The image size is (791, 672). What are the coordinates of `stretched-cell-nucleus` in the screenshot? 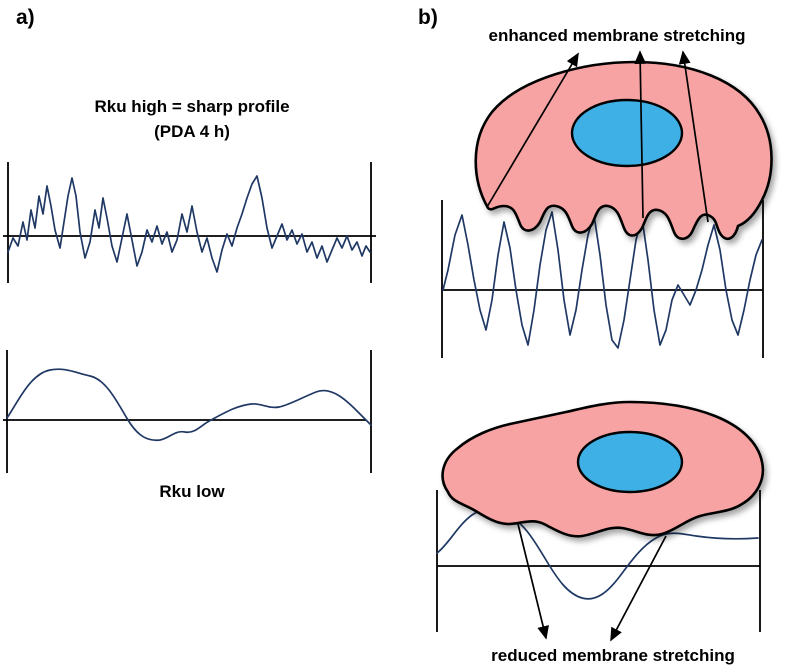 It's located at (627, 133).